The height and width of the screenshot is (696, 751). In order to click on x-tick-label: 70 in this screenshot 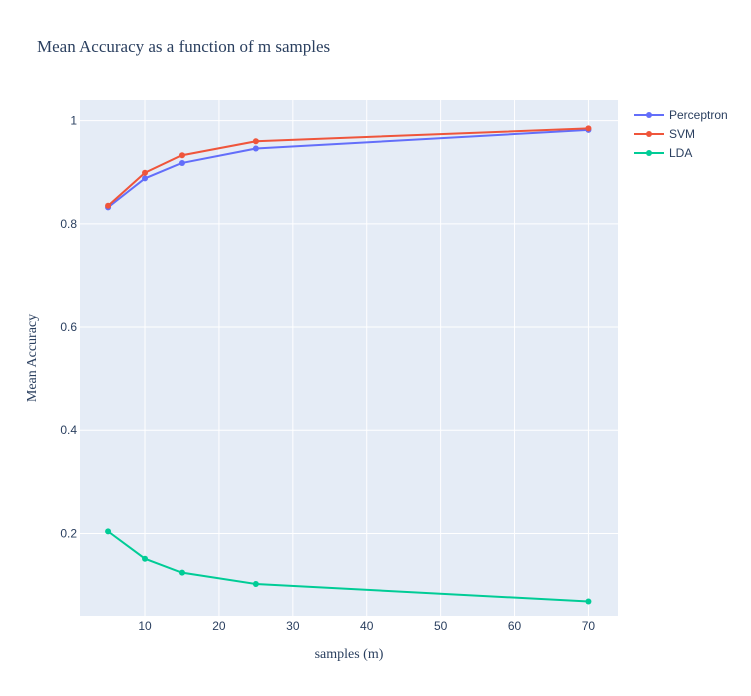, I will do `click(589, 626)`.